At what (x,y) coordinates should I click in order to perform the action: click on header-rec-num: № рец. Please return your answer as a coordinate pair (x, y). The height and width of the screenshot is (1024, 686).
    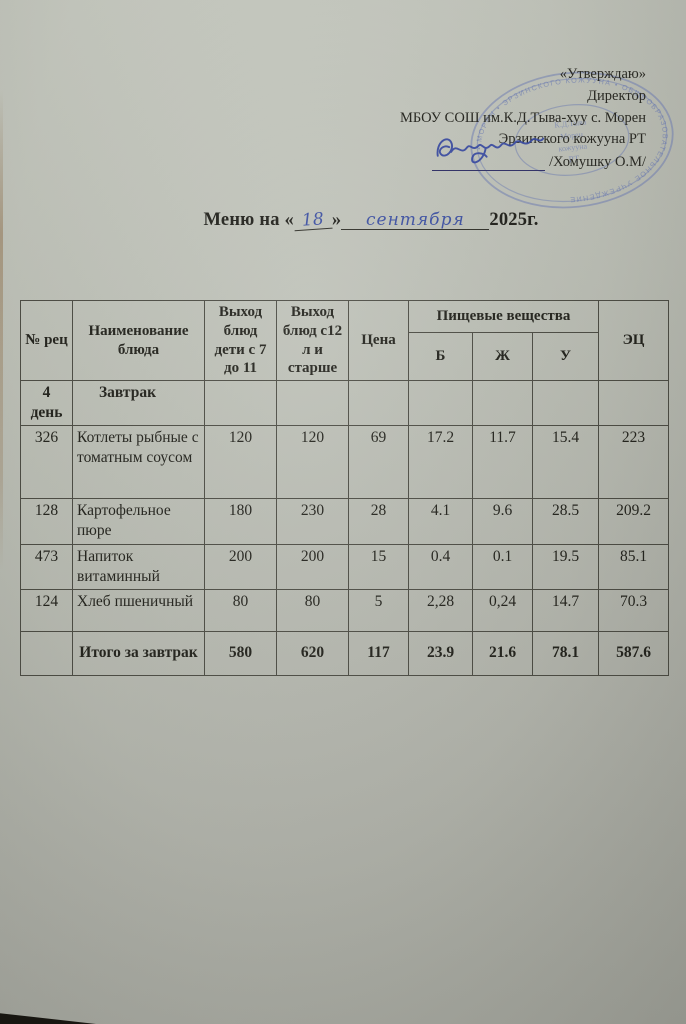
    Looking at the image, I should click on (46, 340).